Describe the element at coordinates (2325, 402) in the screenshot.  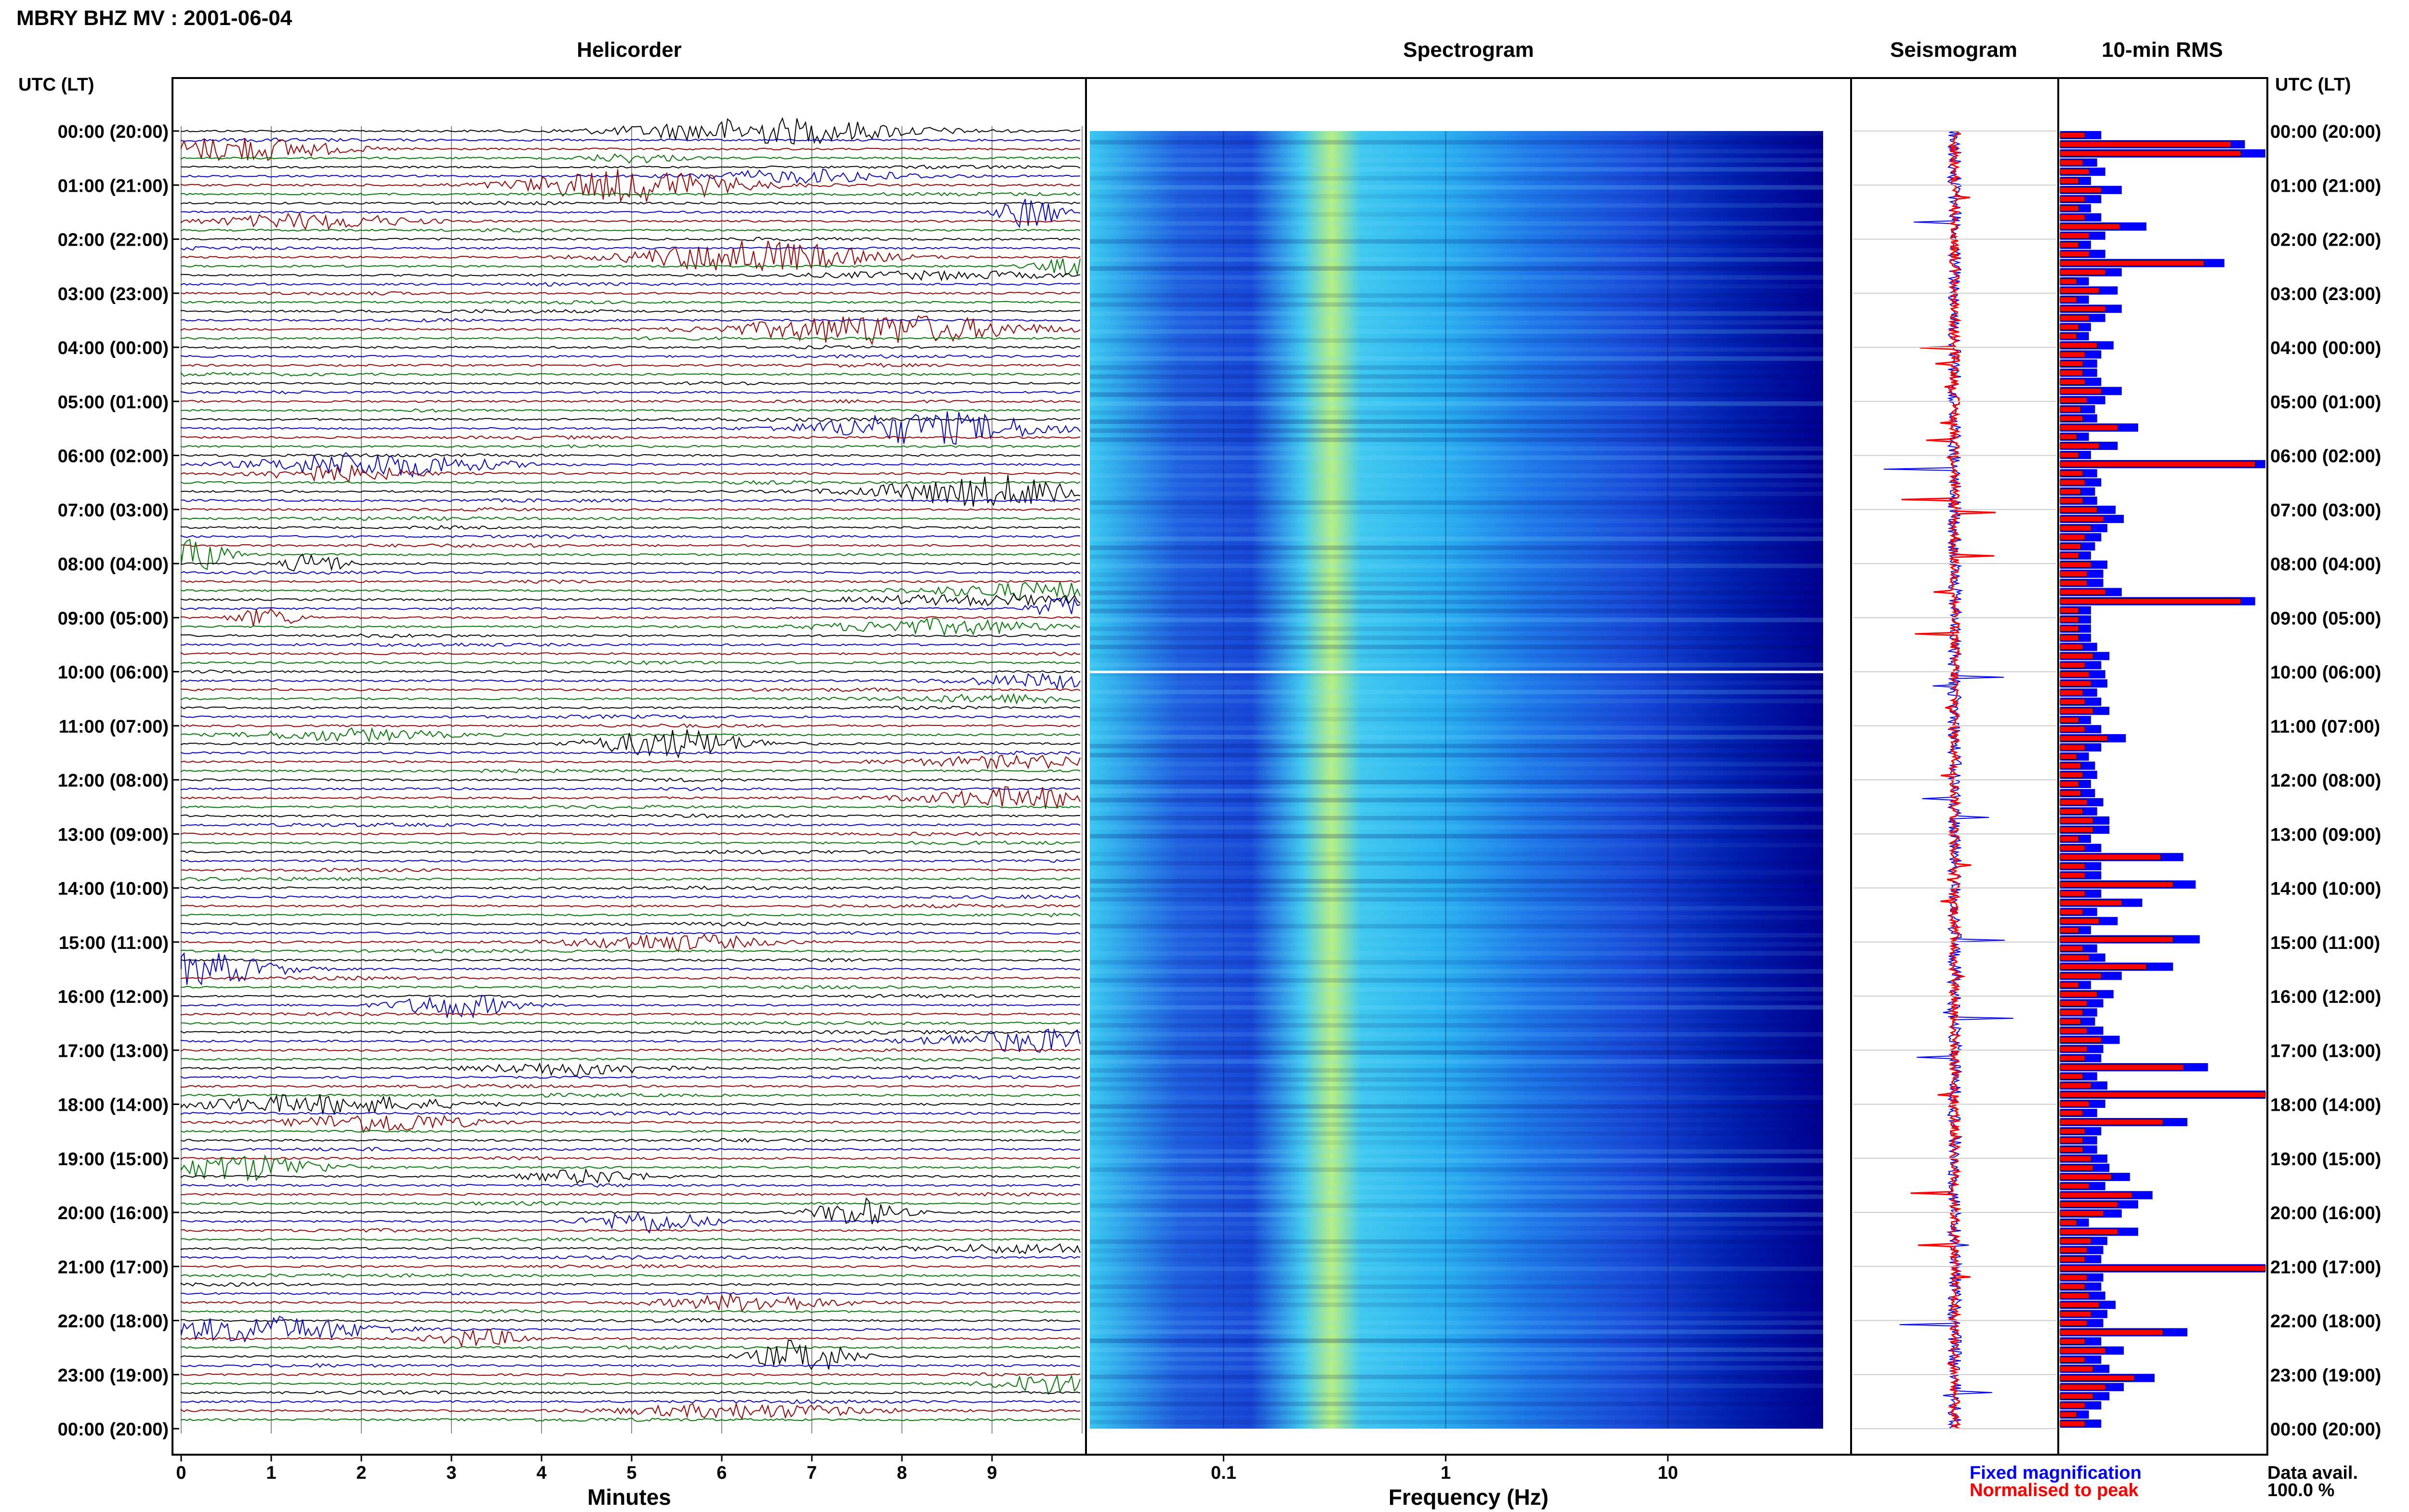
I see `time-label-right: 05:00 (01:00)` at that location.